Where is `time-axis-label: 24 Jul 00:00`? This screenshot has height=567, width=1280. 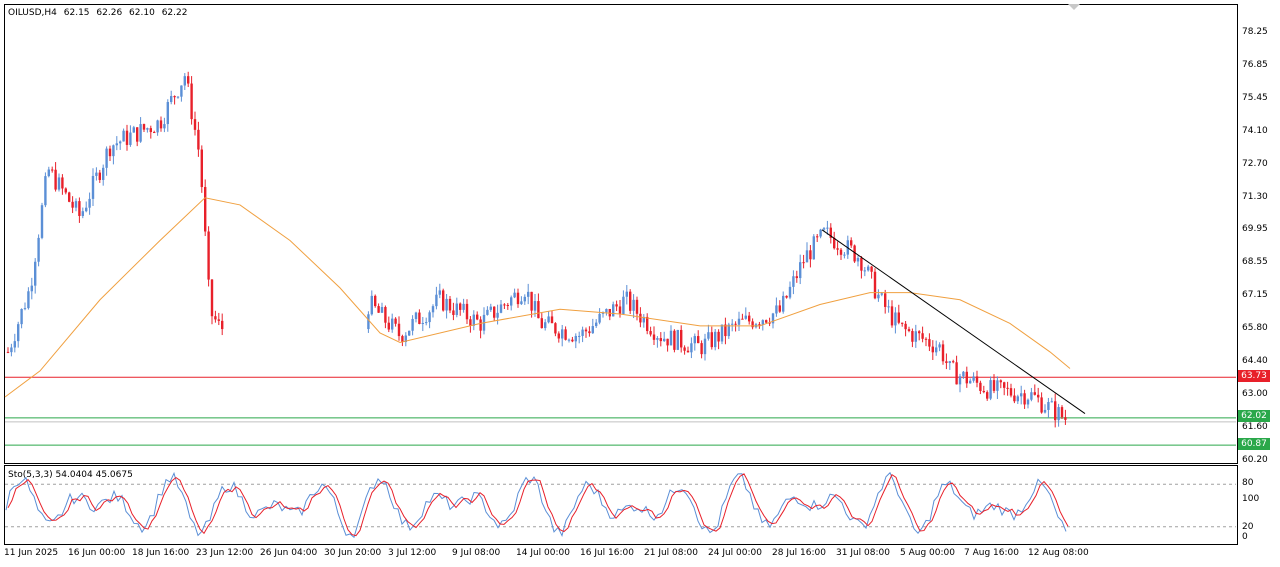 time-axis-label: 24 Jul 00:00 is located at coordinates (735, 553).